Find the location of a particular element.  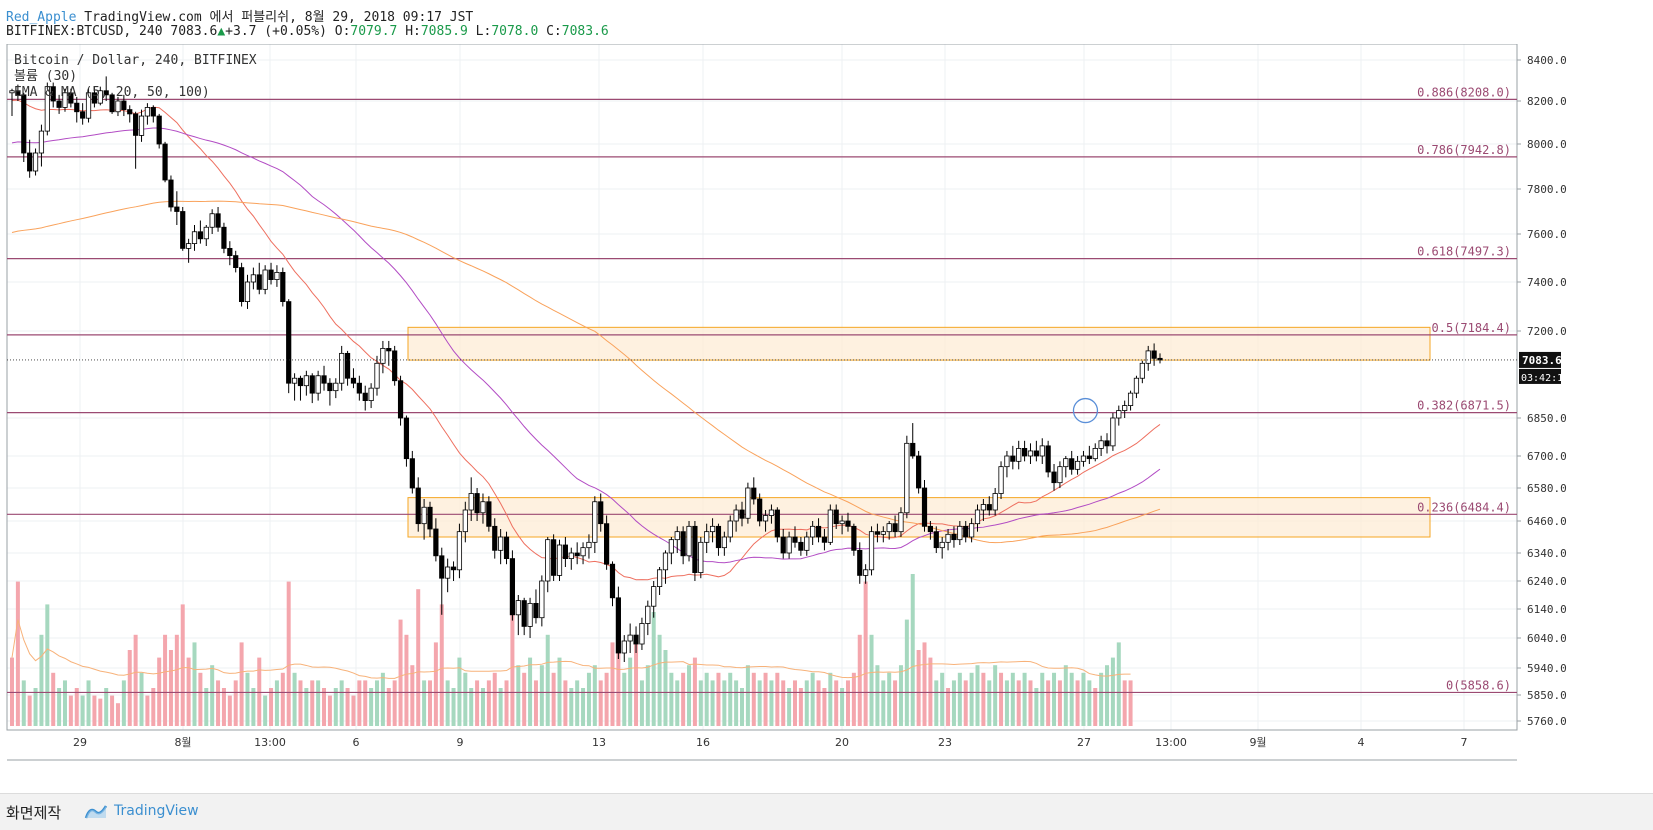

tradingview-brand: TradingView is located at coordinates (156, 811).